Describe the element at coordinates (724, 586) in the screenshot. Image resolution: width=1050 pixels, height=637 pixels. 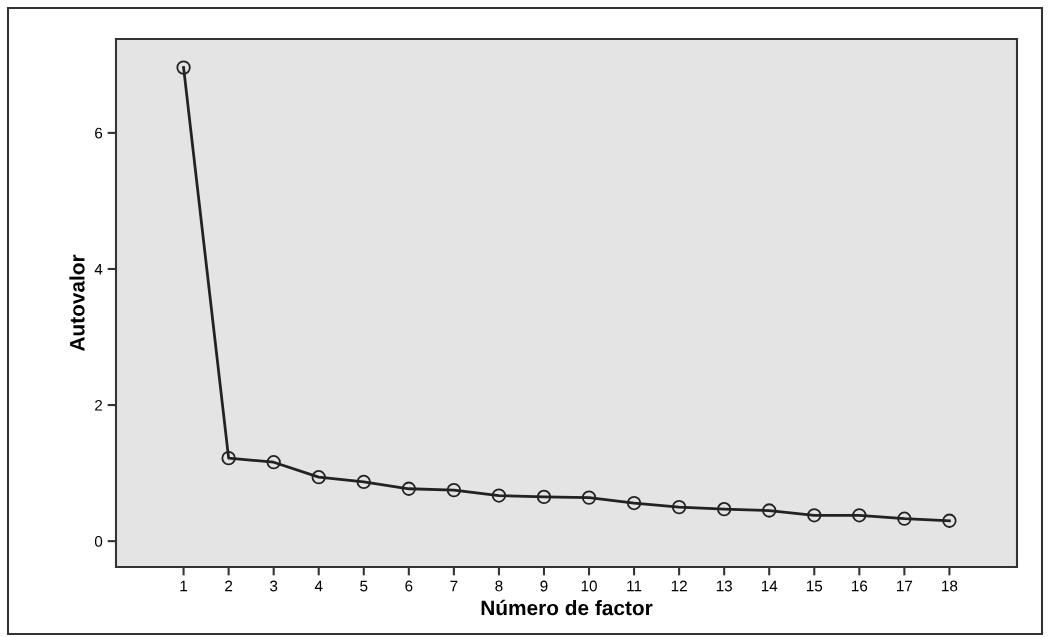
I see `x-tick-label: 13` at that location.